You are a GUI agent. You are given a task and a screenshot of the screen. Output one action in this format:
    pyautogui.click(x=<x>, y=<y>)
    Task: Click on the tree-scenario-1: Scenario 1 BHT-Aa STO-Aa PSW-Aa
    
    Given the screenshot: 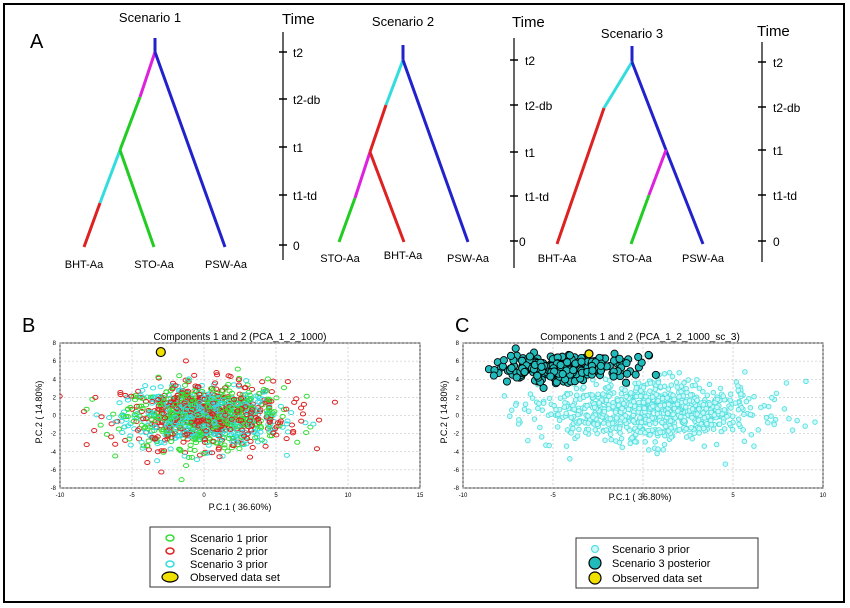 What is the action you would take?
    pyautogui.click(x=156, y=140)
    